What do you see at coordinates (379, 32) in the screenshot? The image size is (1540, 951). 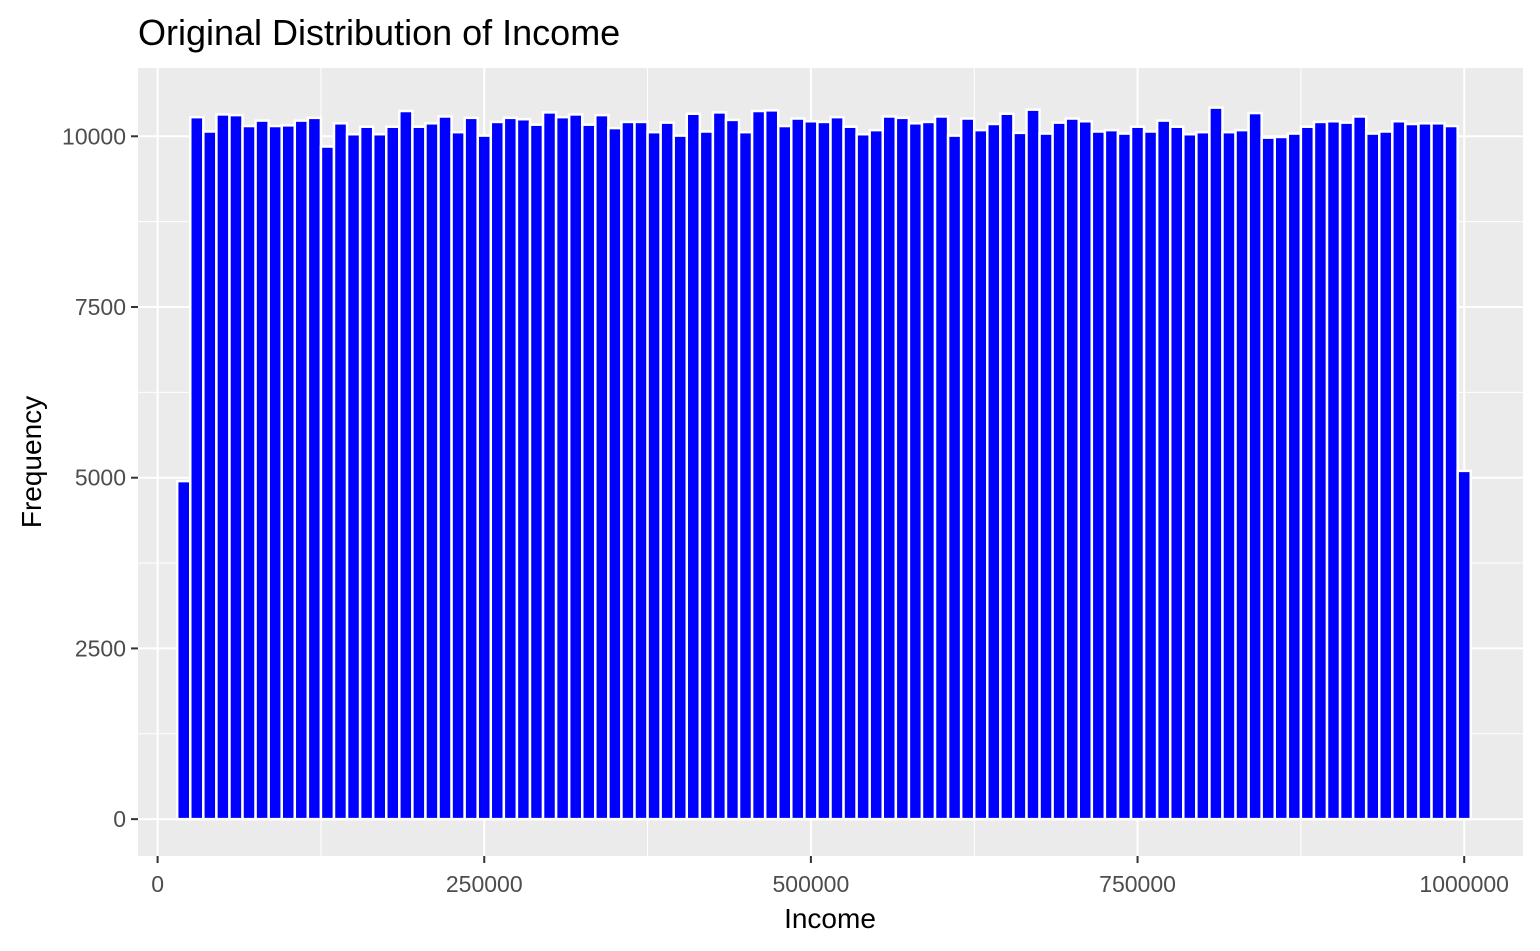 I see `chart-title: Original Distribution of Income` at bounding box center [379, 32].